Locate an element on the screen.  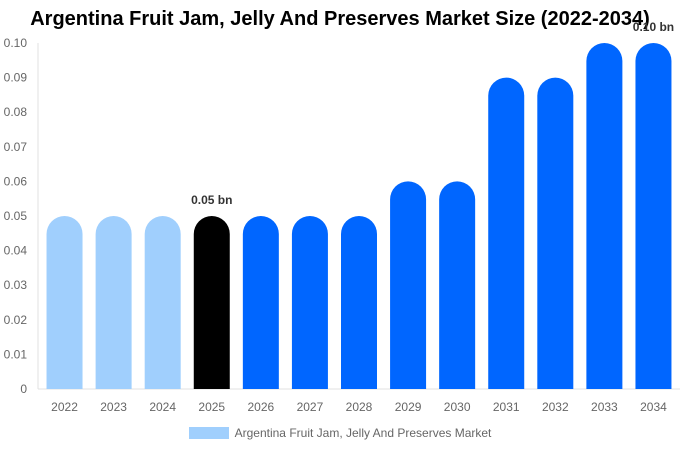
x-tick-label: 2032 is located at coordinates (555, 407).